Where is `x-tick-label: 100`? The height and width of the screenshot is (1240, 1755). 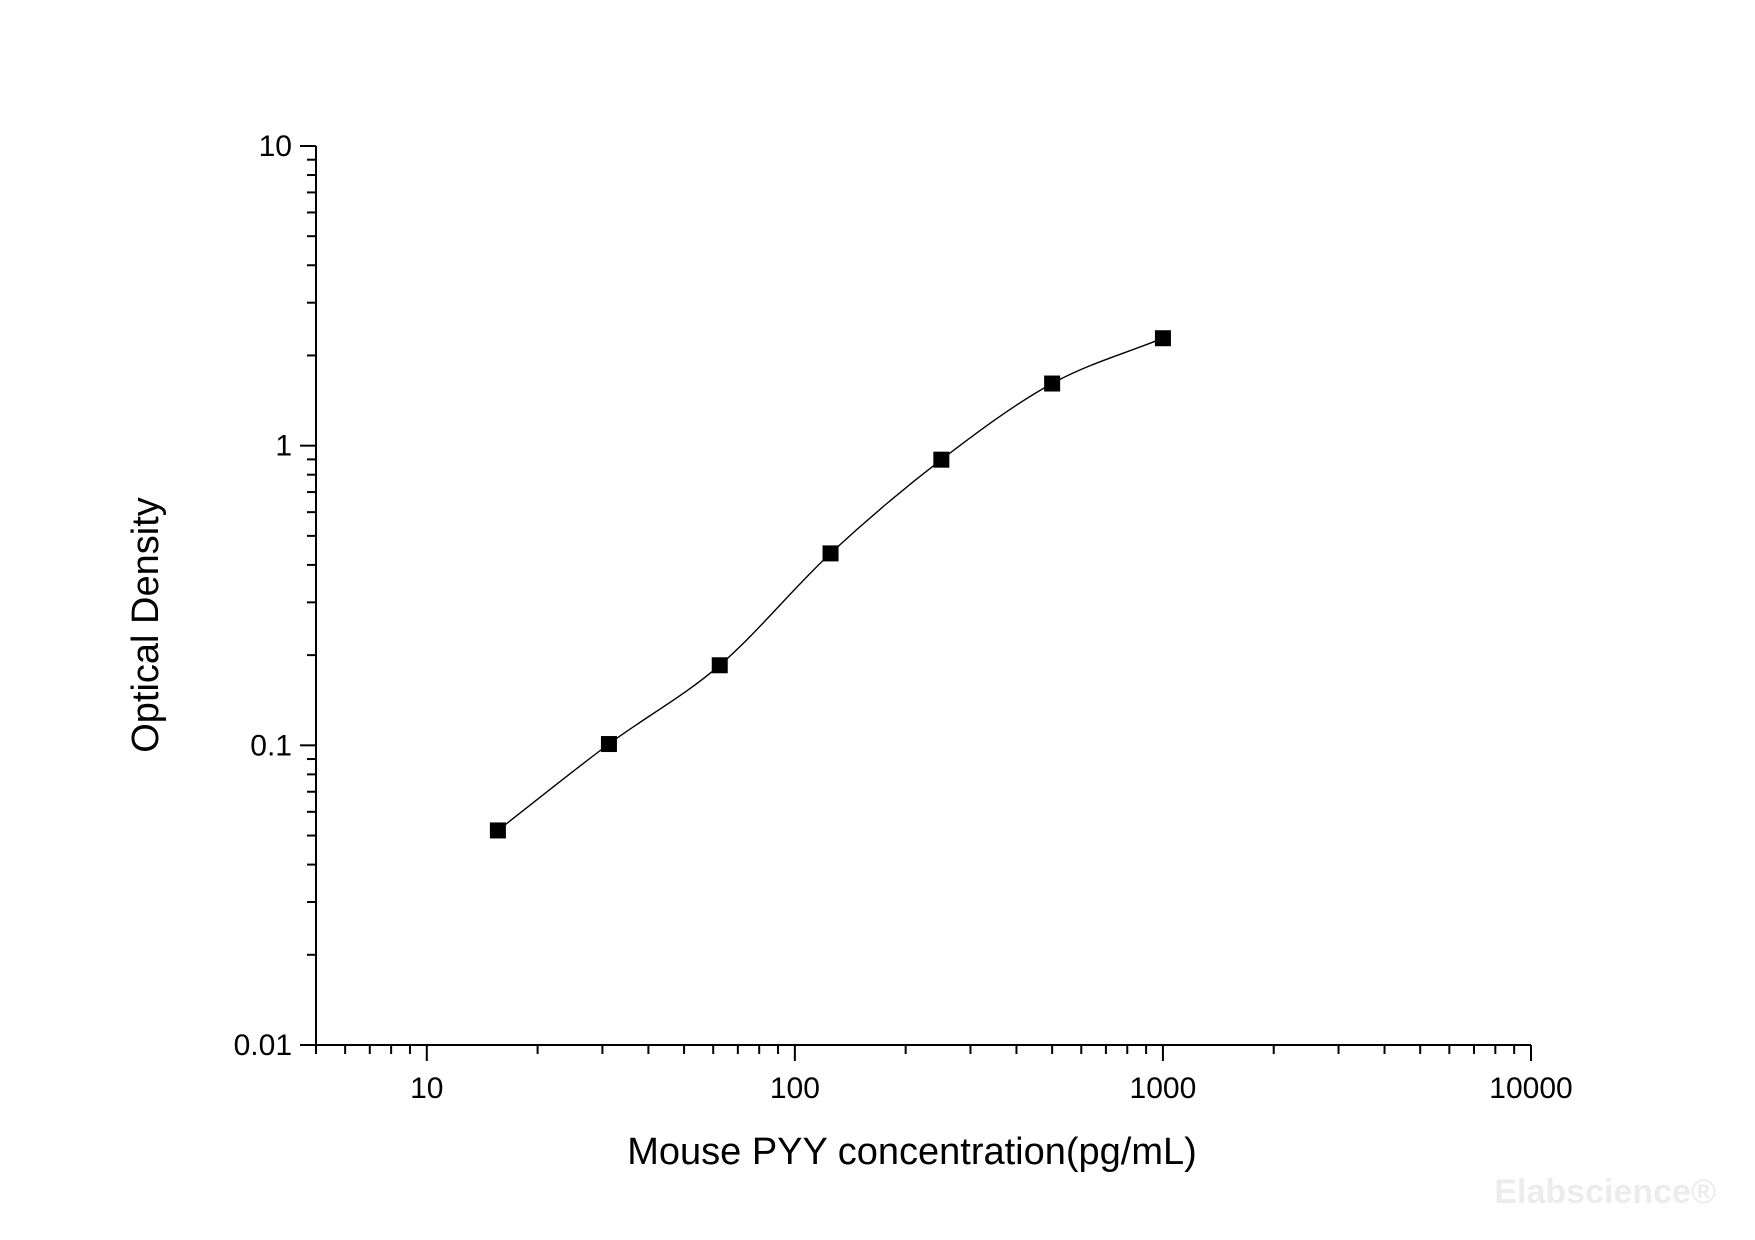
x-tick-label: 100 is located at coordinates (795, 1088).